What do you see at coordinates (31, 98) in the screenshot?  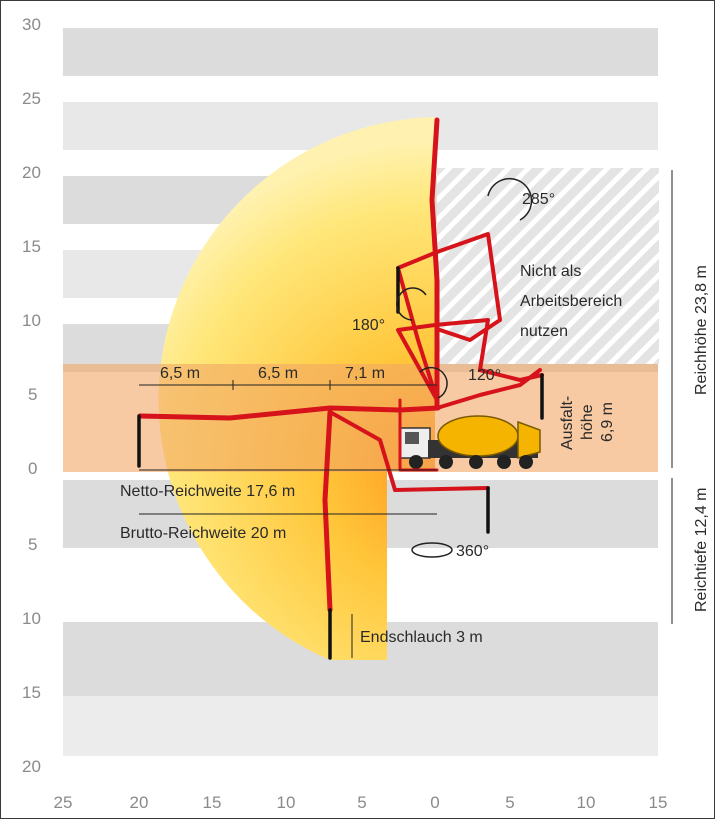 I see `y-tick-25: 25` at bounding box center [31, 98].